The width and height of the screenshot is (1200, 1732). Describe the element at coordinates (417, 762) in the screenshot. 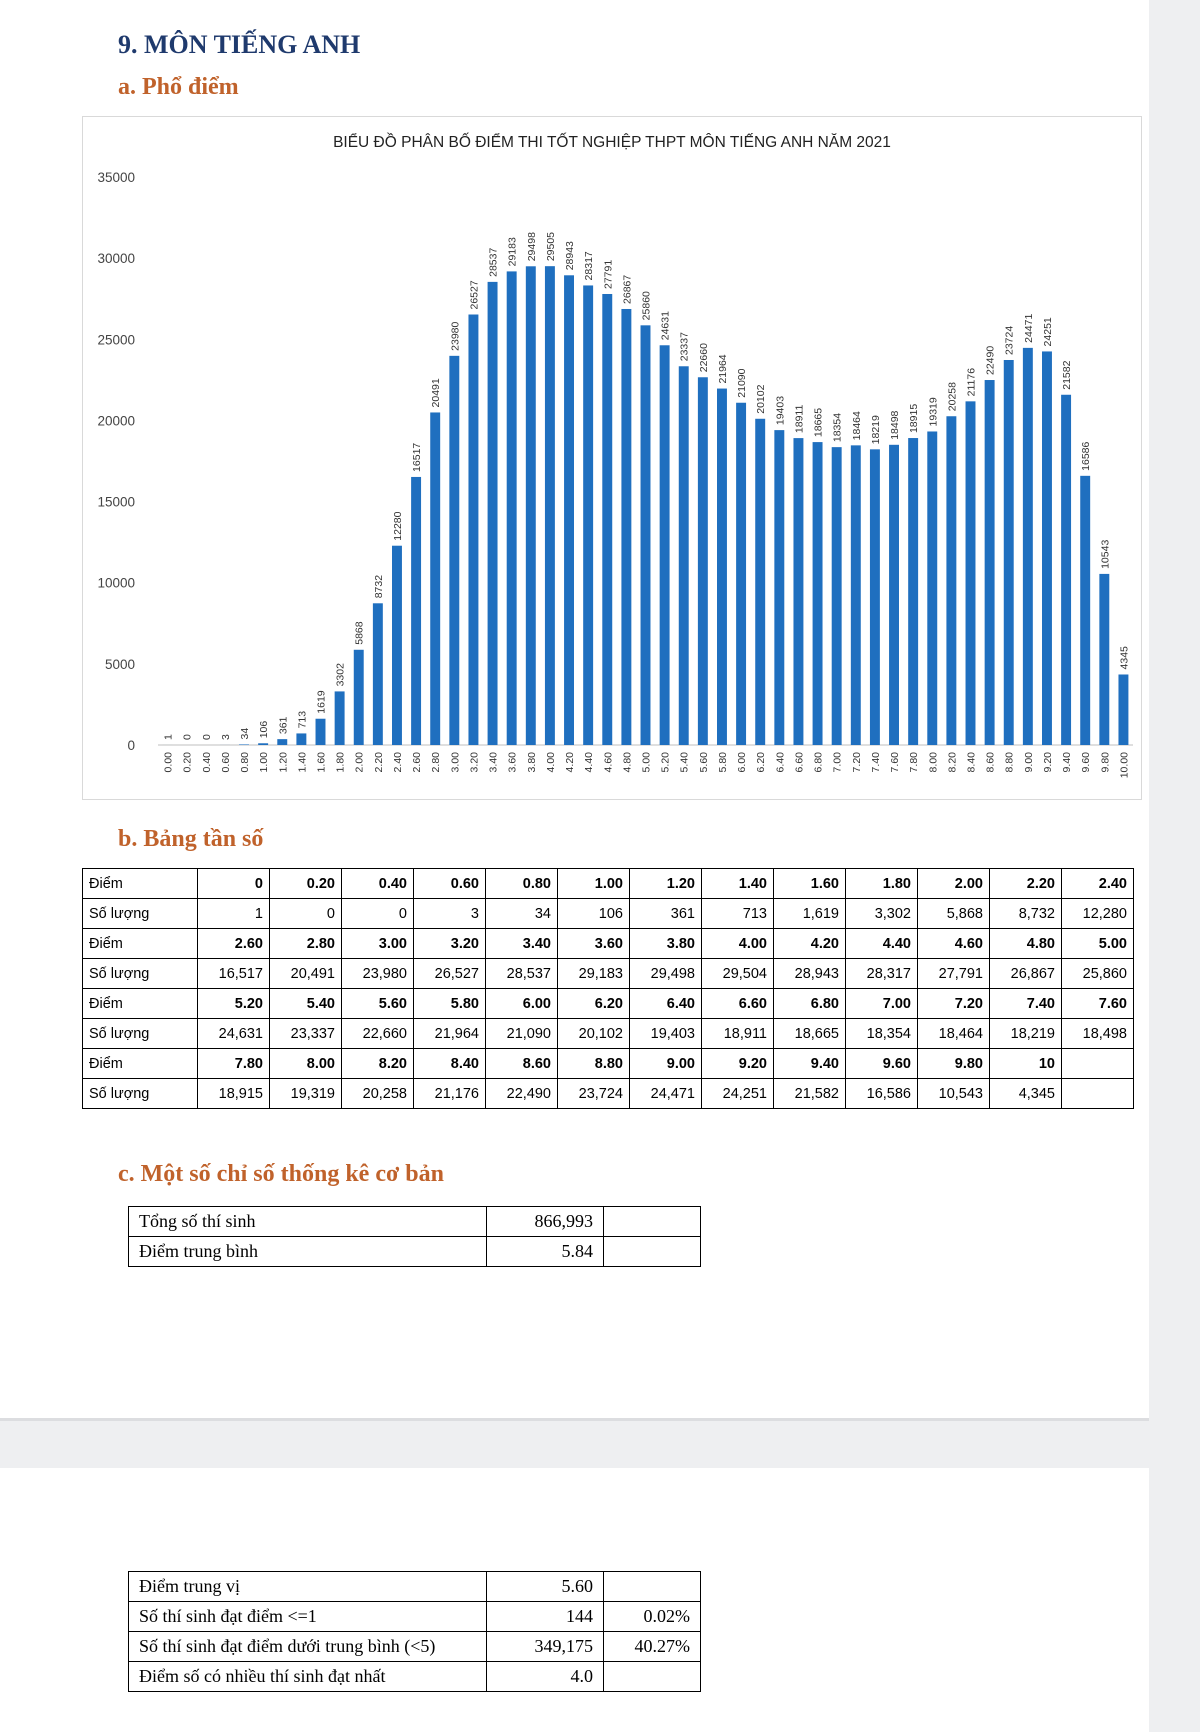

I see `x-tick-label: 2.60` at that location.